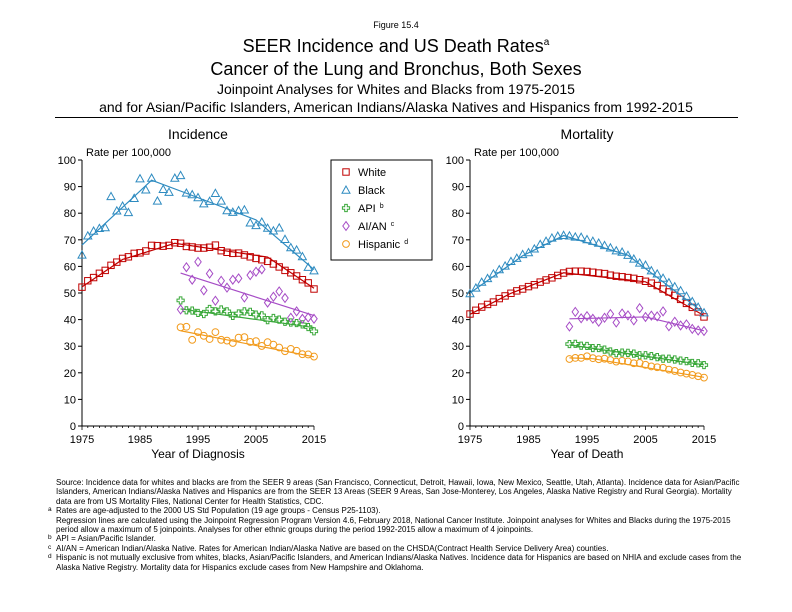 The image size is (792, 612). I want to click on legend-item: AI/AN c, so click(368, 226).